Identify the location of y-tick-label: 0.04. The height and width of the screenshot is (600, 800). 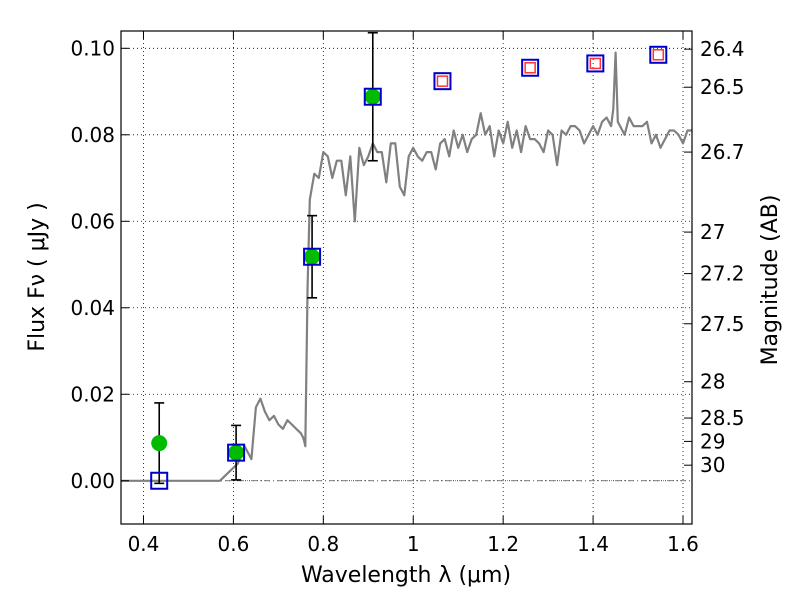
(92, 308).